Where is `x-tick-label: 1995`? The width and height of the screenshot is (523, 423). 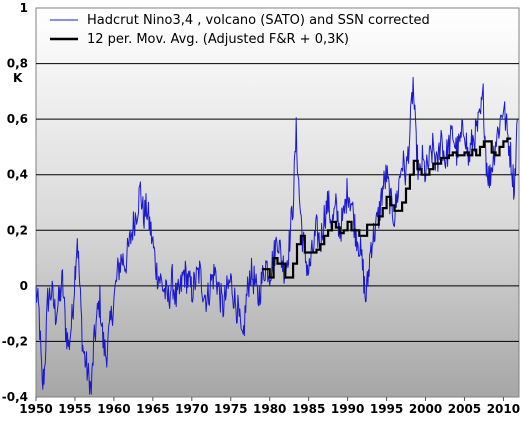 x-tick-label: 1995 is located at coordinates (386, 409).